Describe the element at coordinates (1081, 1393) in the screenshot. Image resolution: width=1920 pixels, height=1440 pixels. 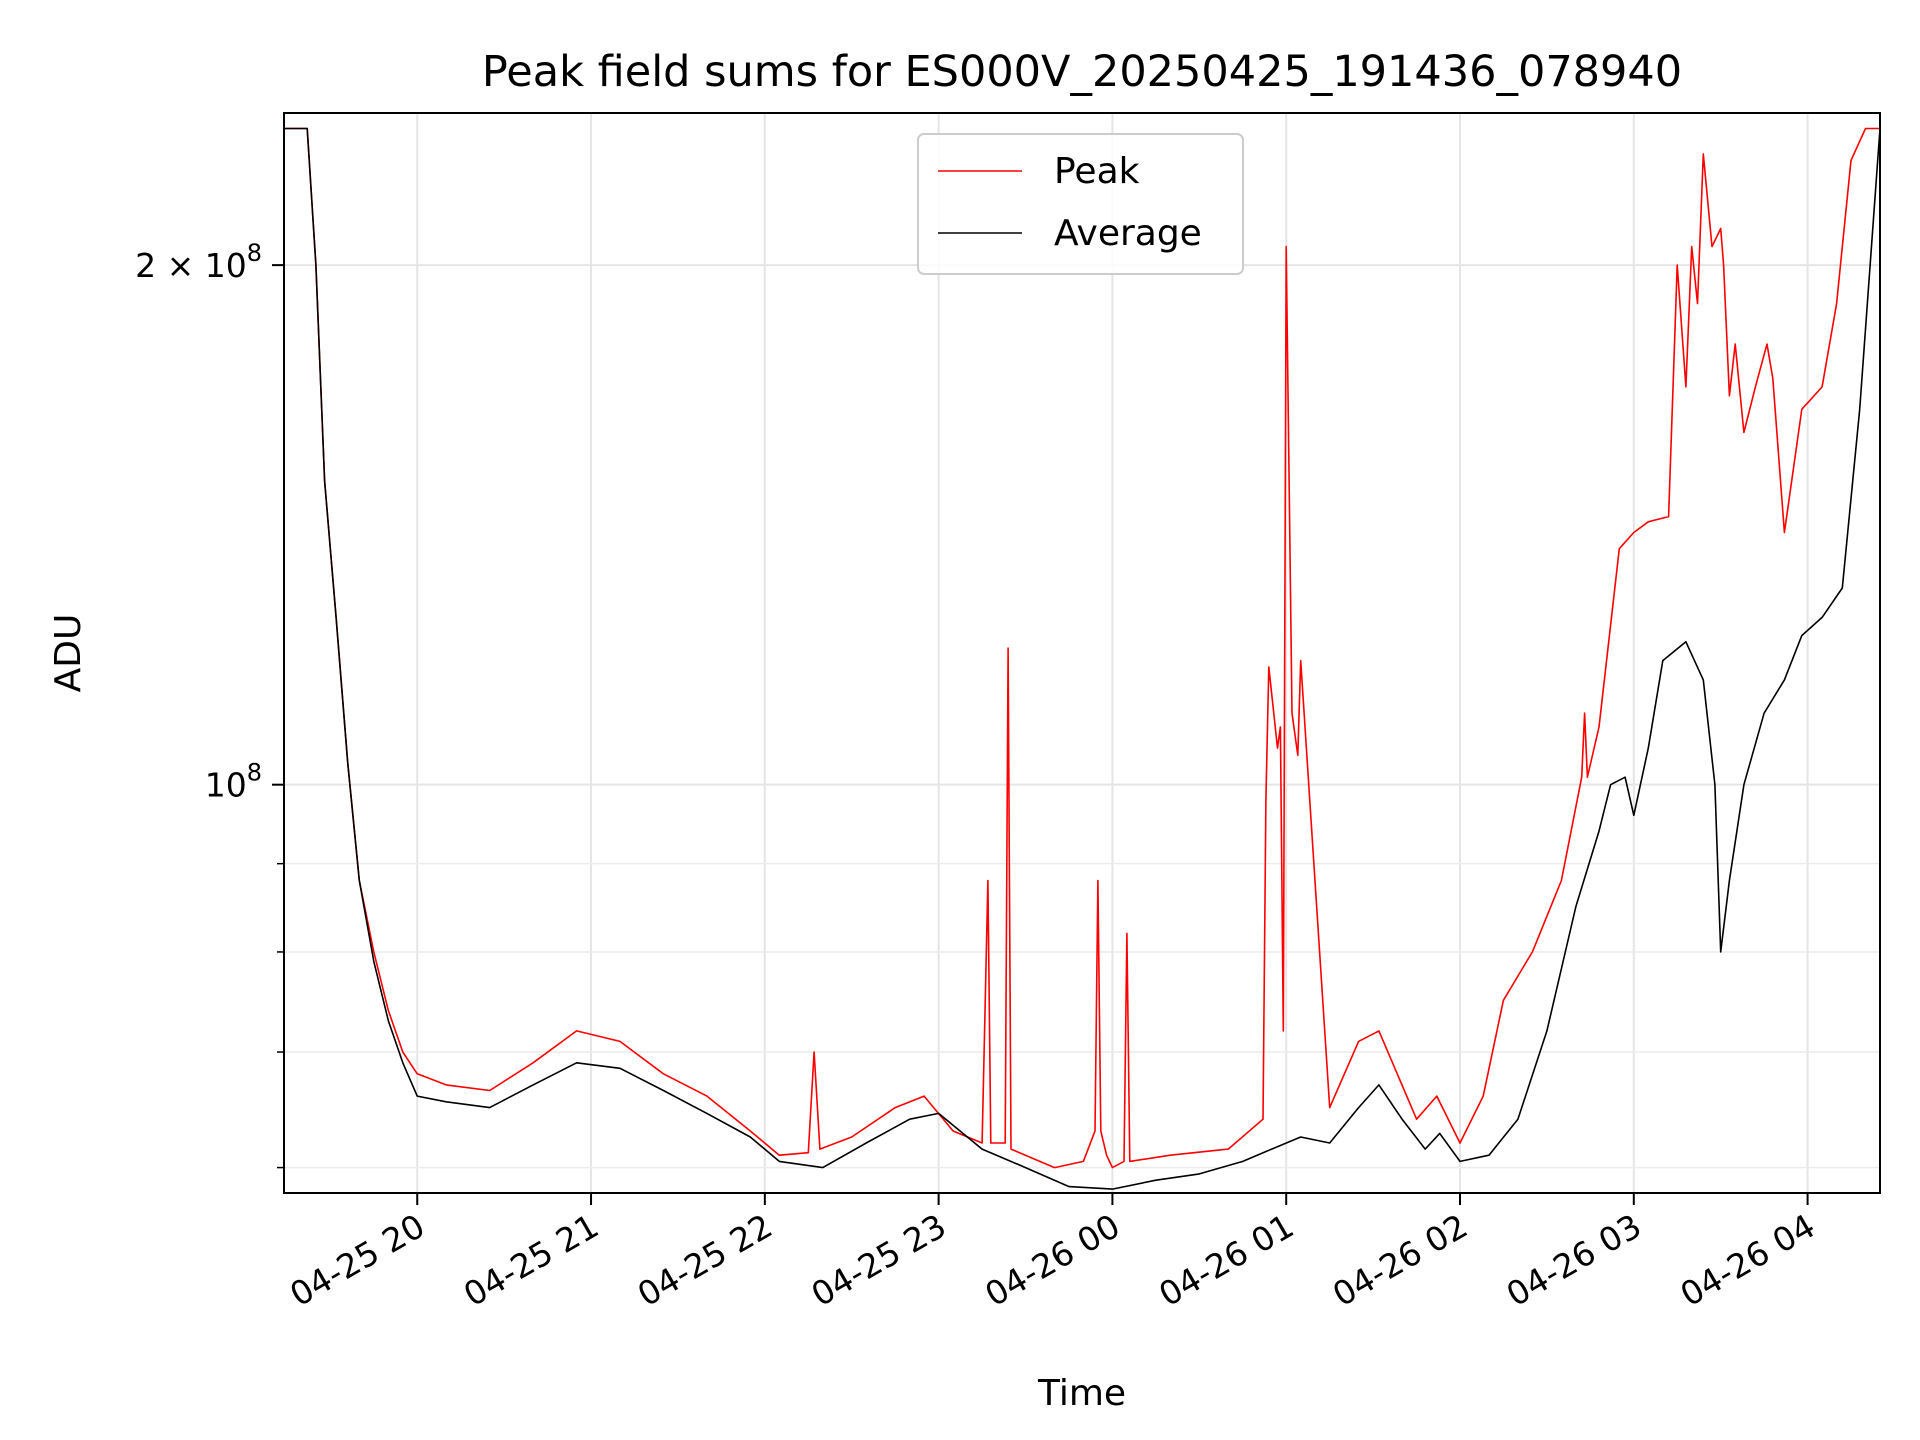
I see `x-axis-title: Time` at that location.